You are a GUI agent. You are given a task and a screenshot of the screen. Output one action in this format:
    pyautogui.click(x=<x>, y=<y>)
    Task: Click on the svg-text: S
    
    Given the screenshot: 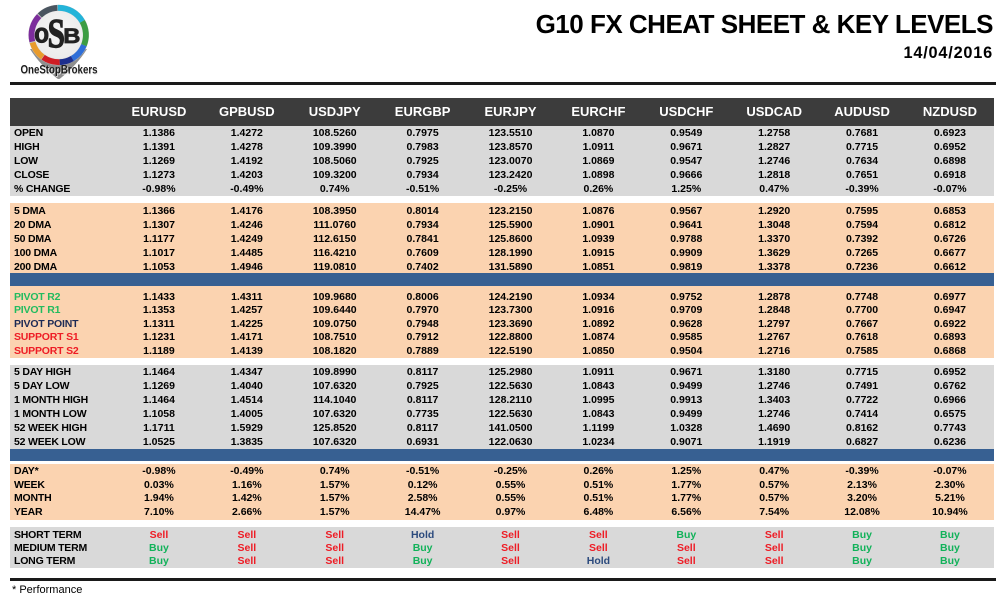 What is the action you would take?
    pyautogui.click(x=56, y=32)
    